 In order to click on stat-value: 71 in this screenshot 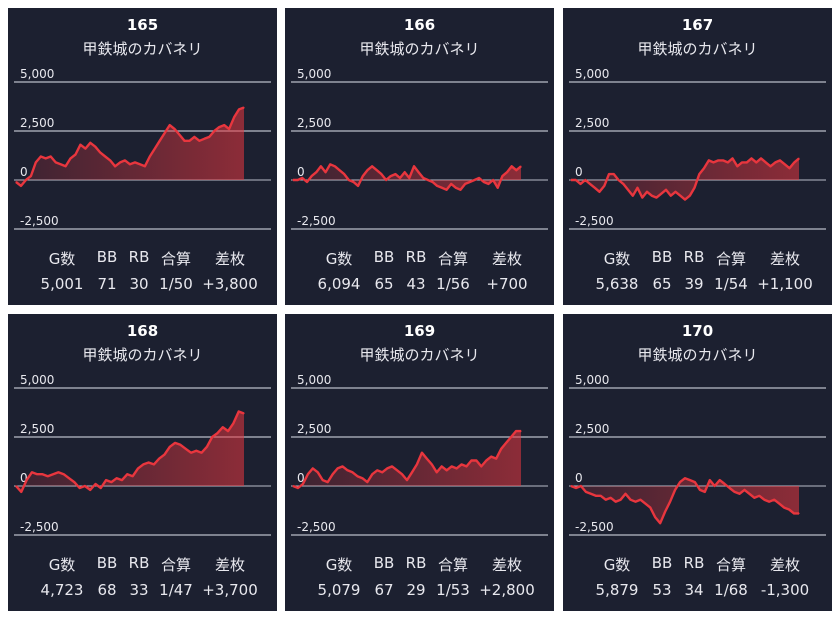, I will do `click(107, 284)`.